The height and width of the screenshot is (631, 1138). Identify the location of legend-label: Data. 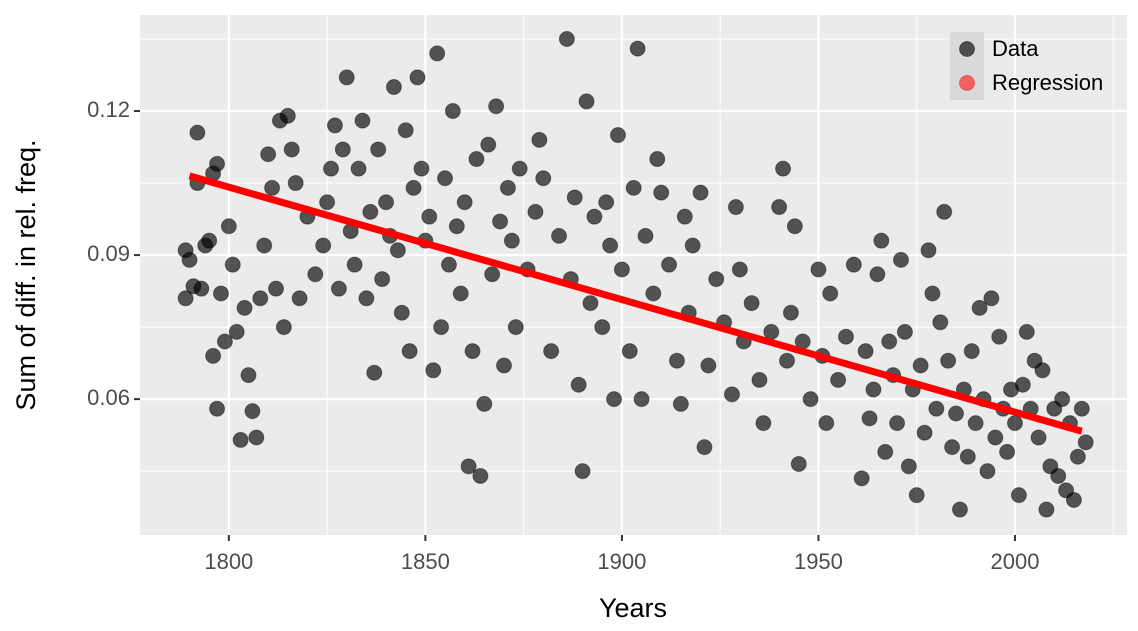
(1015, 48).